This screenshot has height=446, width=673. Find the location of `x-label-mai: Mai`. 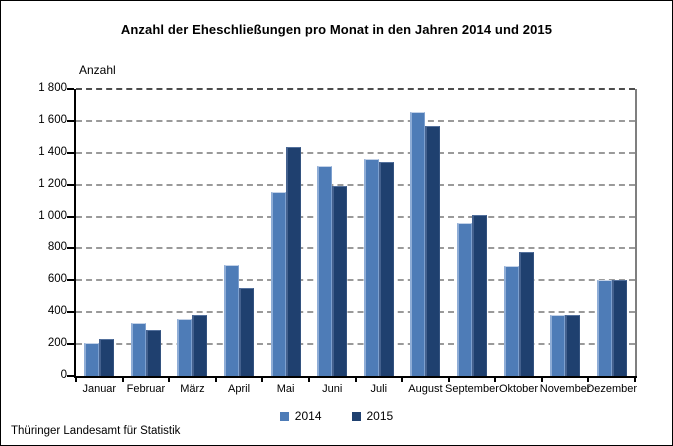

x-label-mai: Mai is located at coordinates (285, 389).